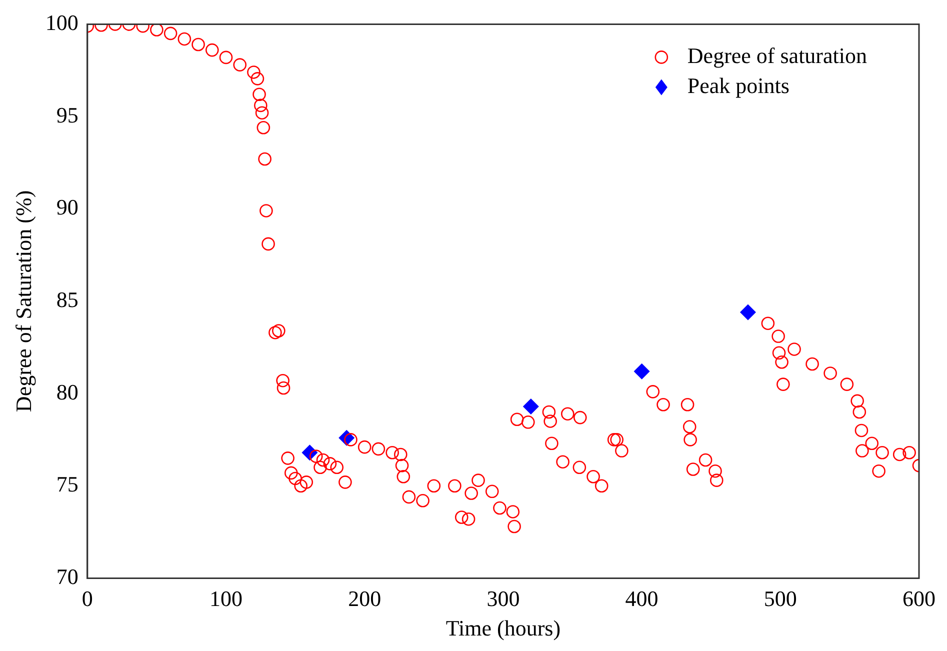 Image resolution: width=947 pixels, height=651 pixels. I want to click on x-tick-label: 0, so click(87, 599).